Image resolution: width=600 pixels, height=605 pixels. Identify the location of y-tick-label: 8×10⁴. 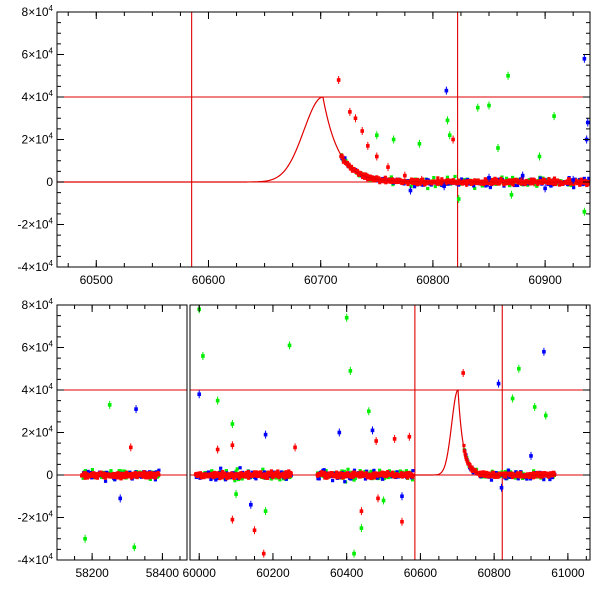
(38, 304).